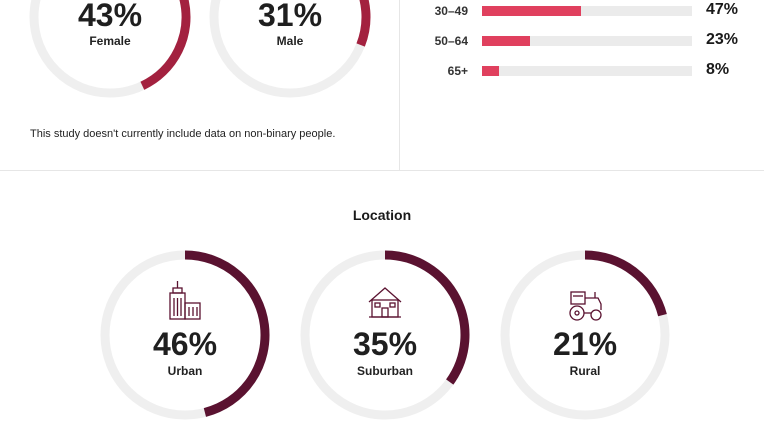 This screenshot has width=764, height=429. What do you see at coordinates (382, 170) in the screenshot?
I see `section-divider-horizontal` at bounding box center [382, 170].